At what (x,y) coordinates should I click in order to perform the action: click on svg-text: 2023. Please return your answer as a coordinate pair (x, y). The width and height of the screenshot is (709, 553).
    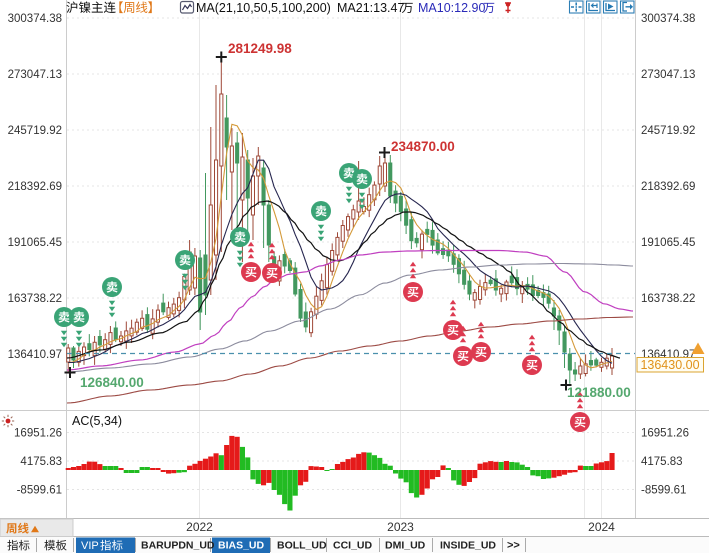
    Looking at the image, I should click on (400, 527).